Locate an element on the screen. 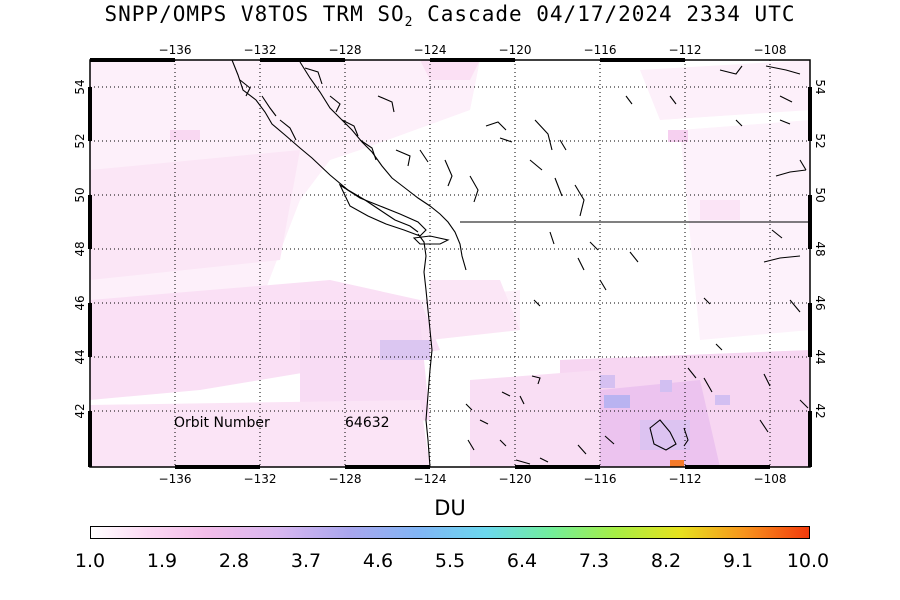 Image resolution: width=900 pixels, height=600 pixels. lat-labels-left: 42 44 46 48 50 52 54 is located at coordinates (80, 248).